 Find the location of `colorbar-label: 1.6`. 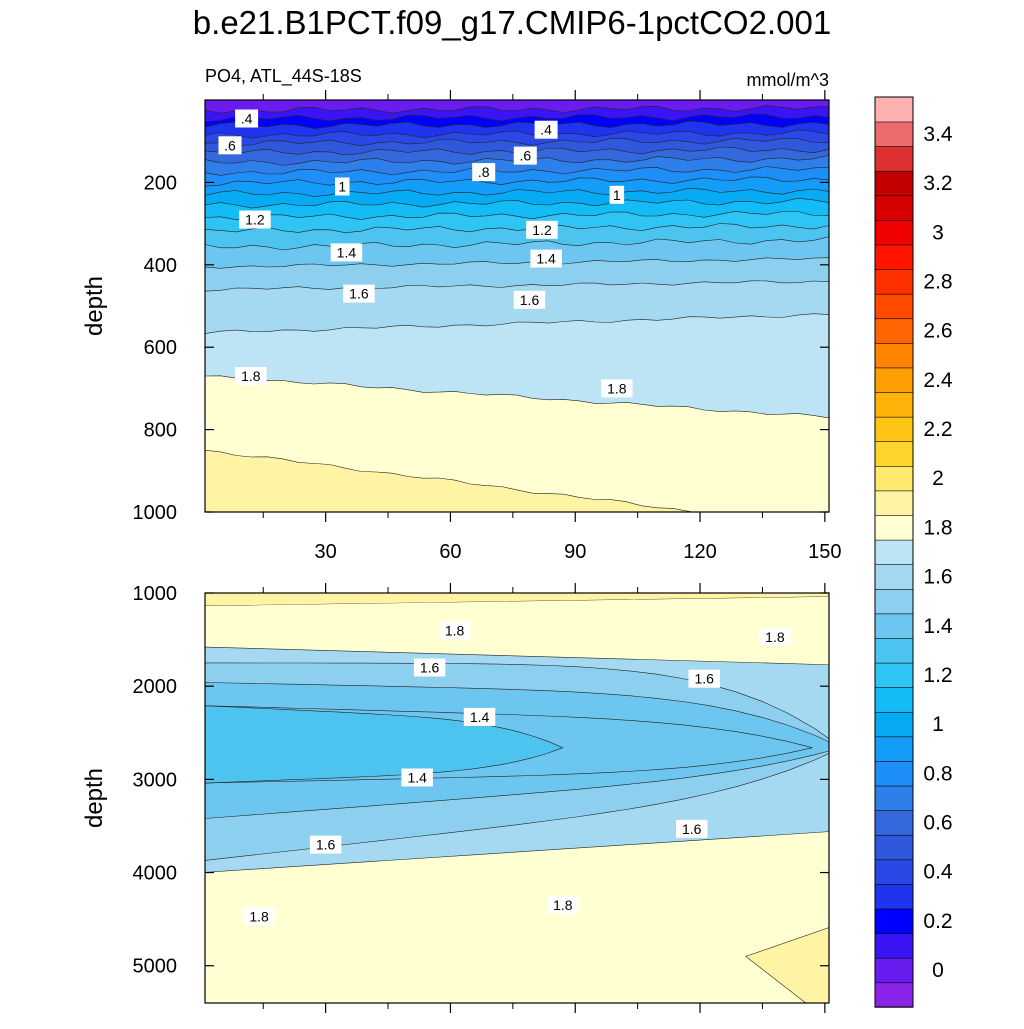

colorbar-label: 1.6 is located at coordinates (937, 577).